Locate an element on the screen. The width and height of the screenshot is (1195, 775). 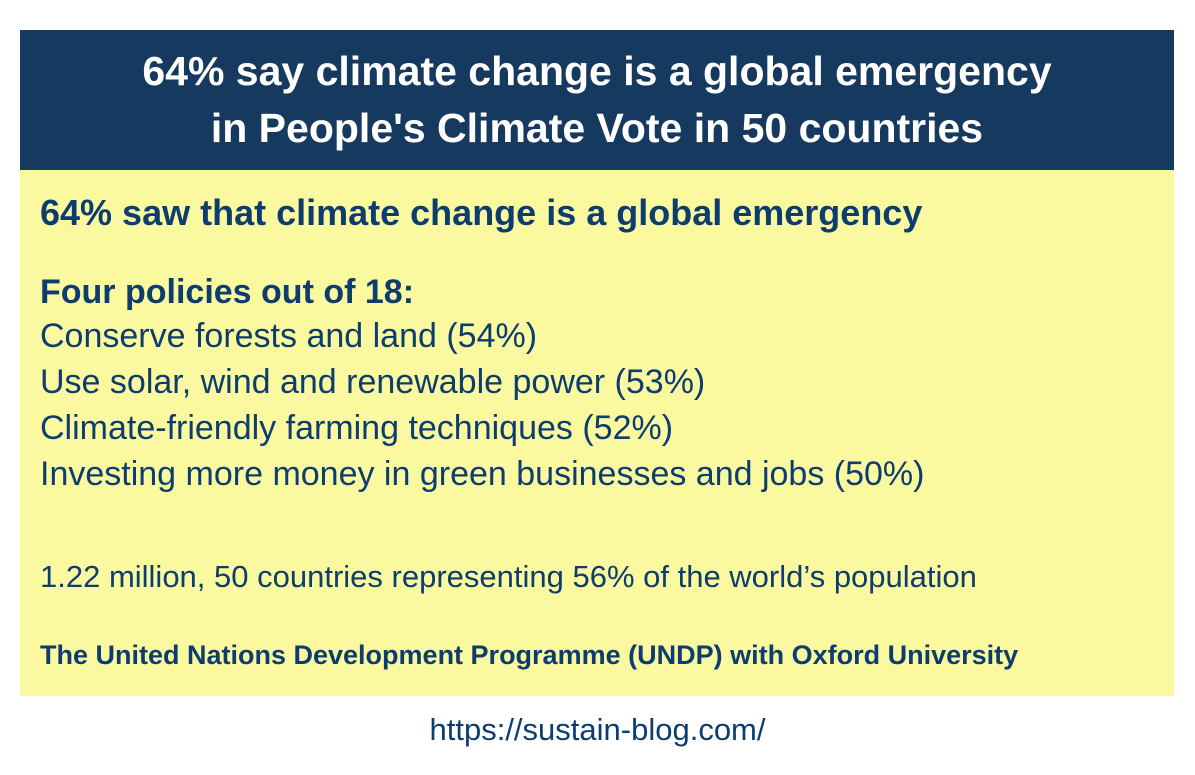
policies-heading: Four policies out of 18: is located at coordinates (227, 292).